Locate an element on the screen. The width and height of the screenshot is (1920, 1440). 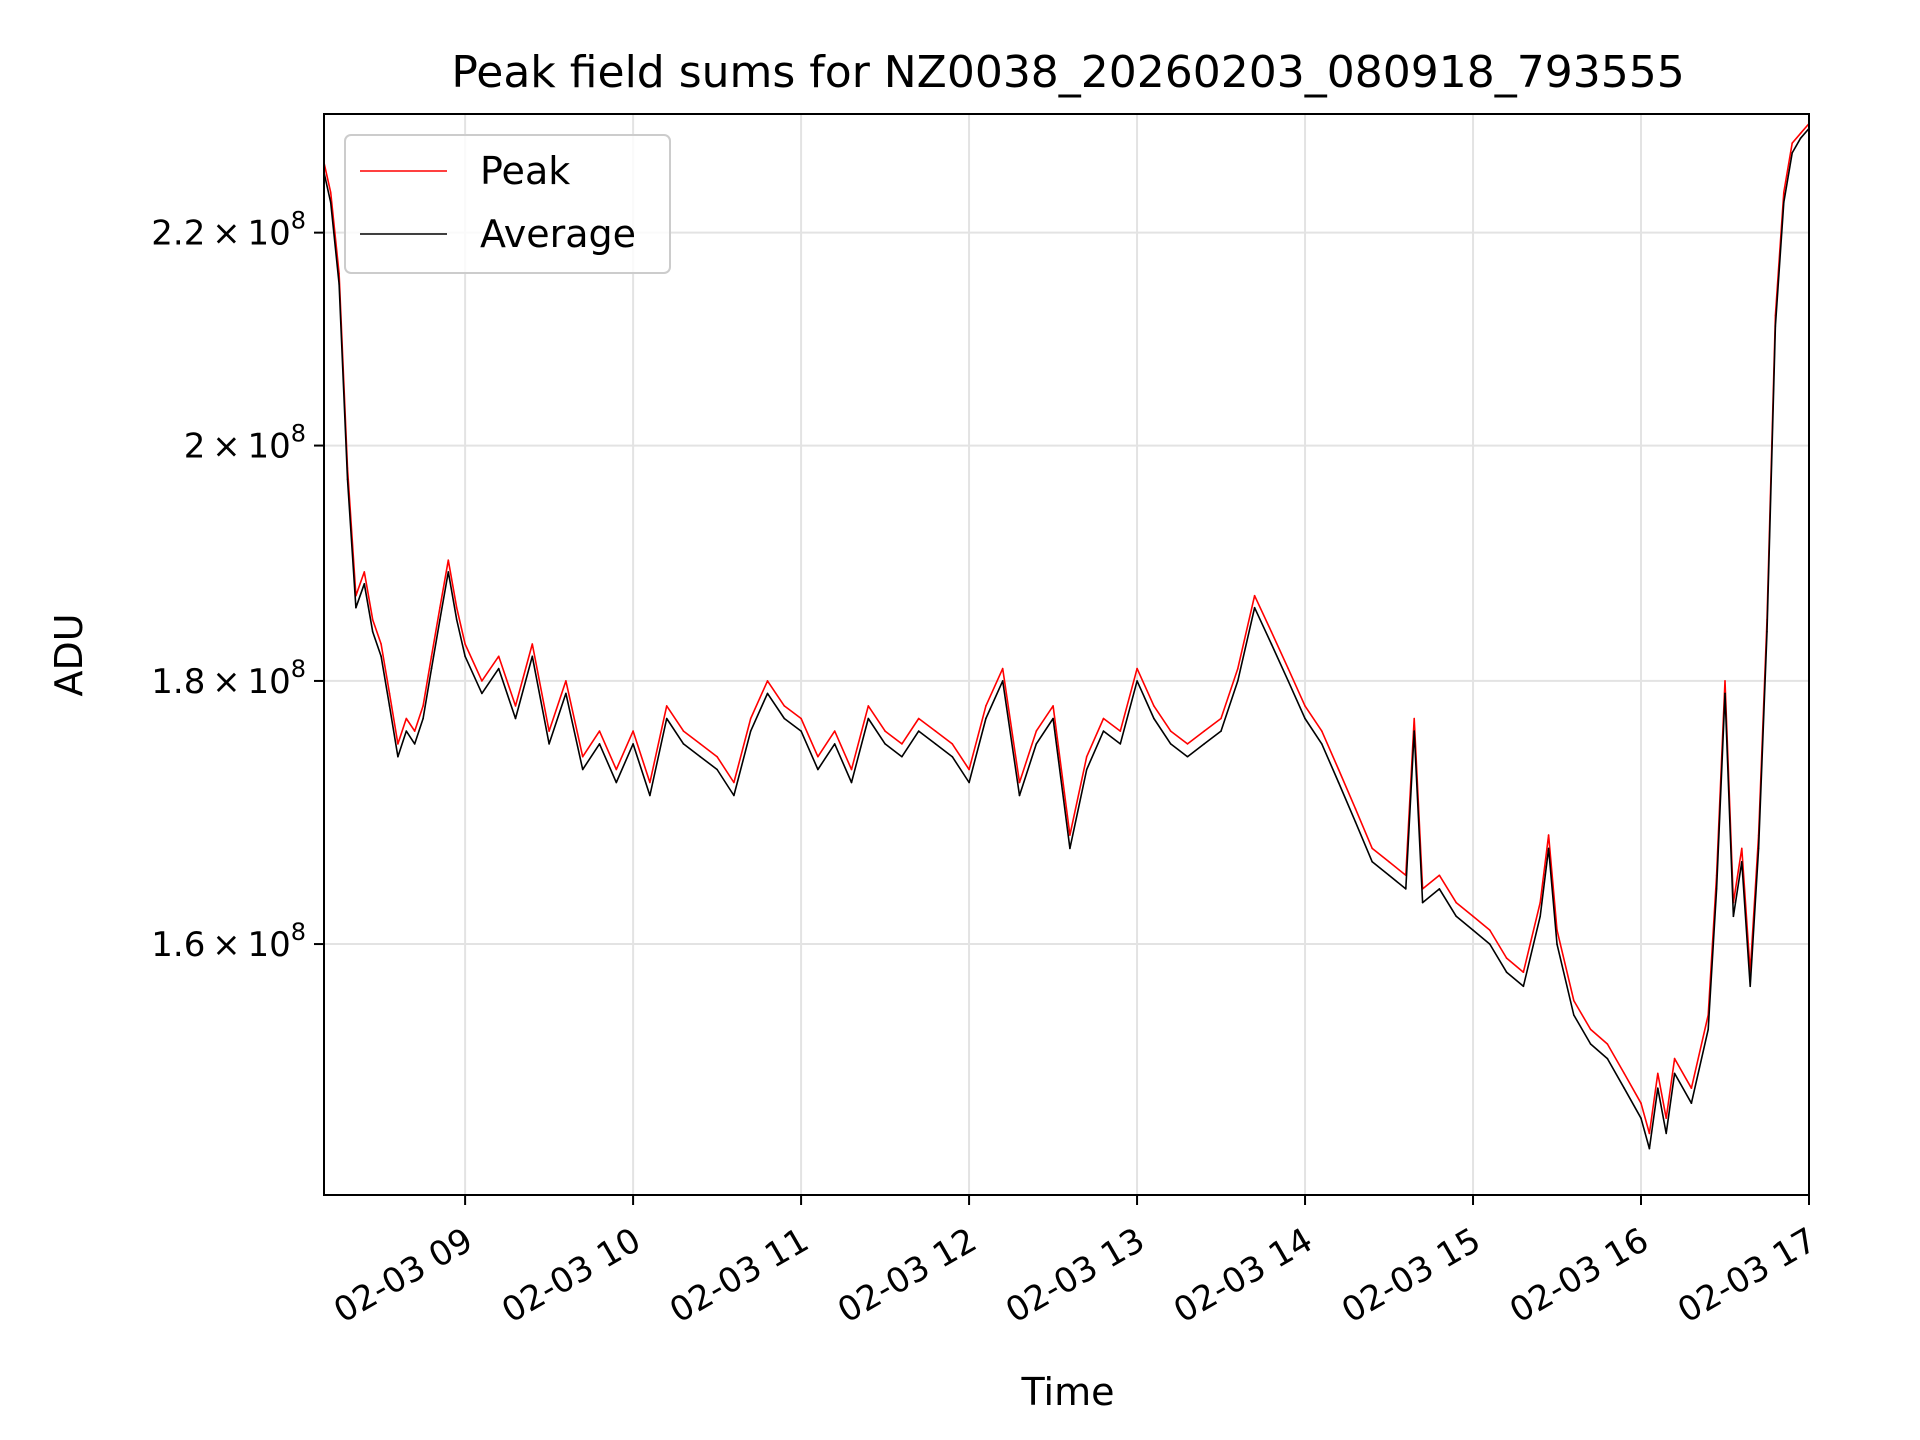
y-tick-mantissa: 1.8 is located at coordinates (178, 682).